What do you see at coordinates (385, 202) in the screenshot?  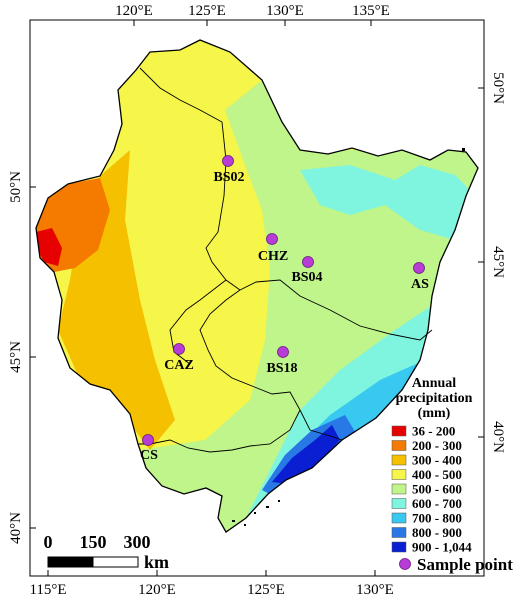 I see `zone-600-700-north` at bounding box center [385, 202].